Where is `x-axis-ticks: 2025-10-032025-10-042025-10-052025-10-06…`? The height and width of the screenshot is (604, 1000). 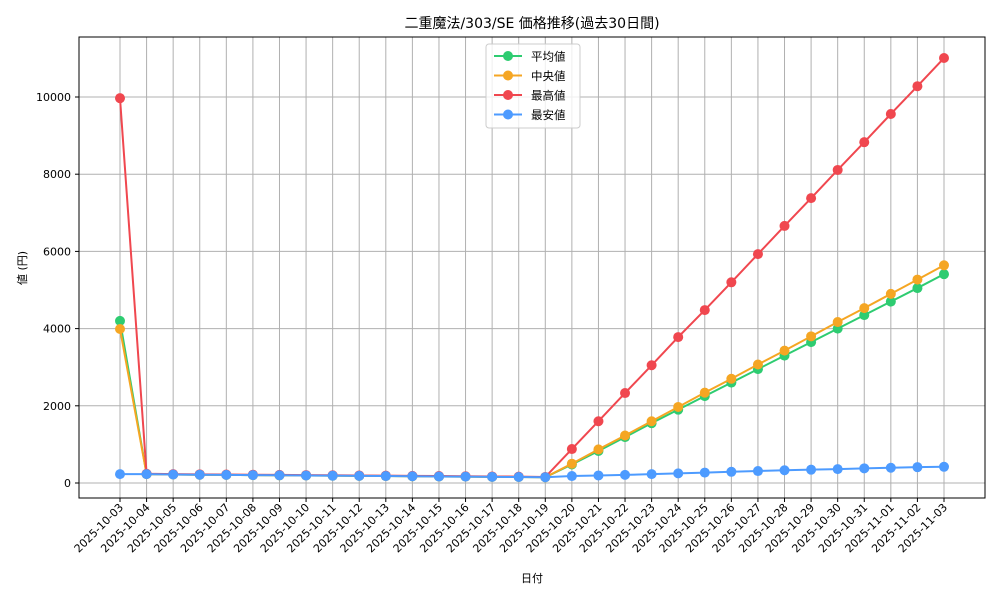 x-axis-ticks: 2025-10-032025-10-042025-10-052025-10-06… is located at coordinates (511, 526).